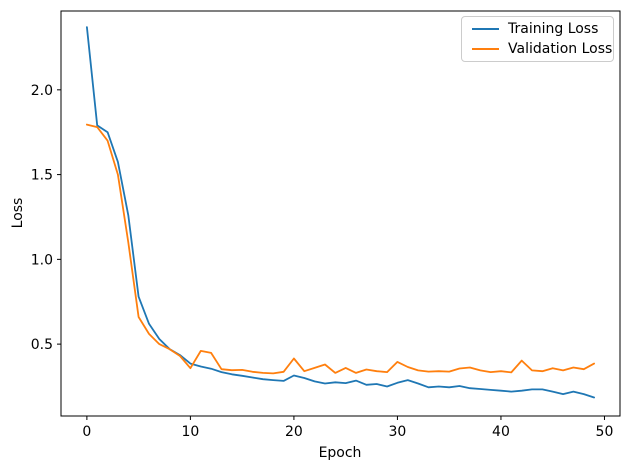 Image resolution: width=630 pixels, height=470 pixels. What do you see at coordinates (294, 432) in the screenshot?
I see `x-tick-label: 20` at bounding box center [294, 432].